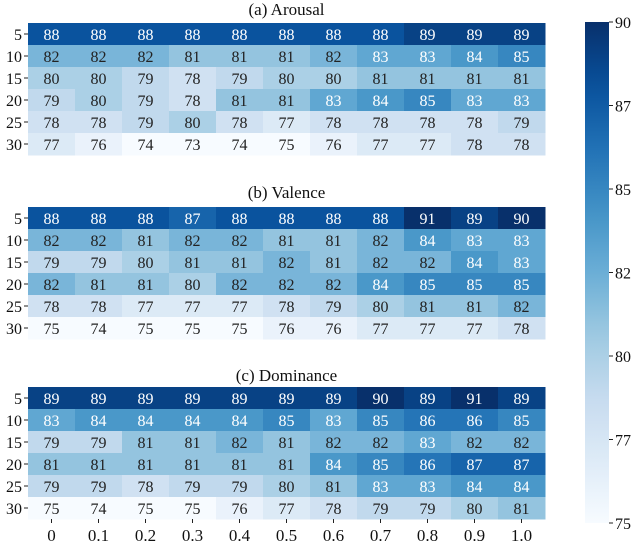 The height and width of the screenshot is (553, 640). I want to click on y-tick-label: 5, so click(18, 35).